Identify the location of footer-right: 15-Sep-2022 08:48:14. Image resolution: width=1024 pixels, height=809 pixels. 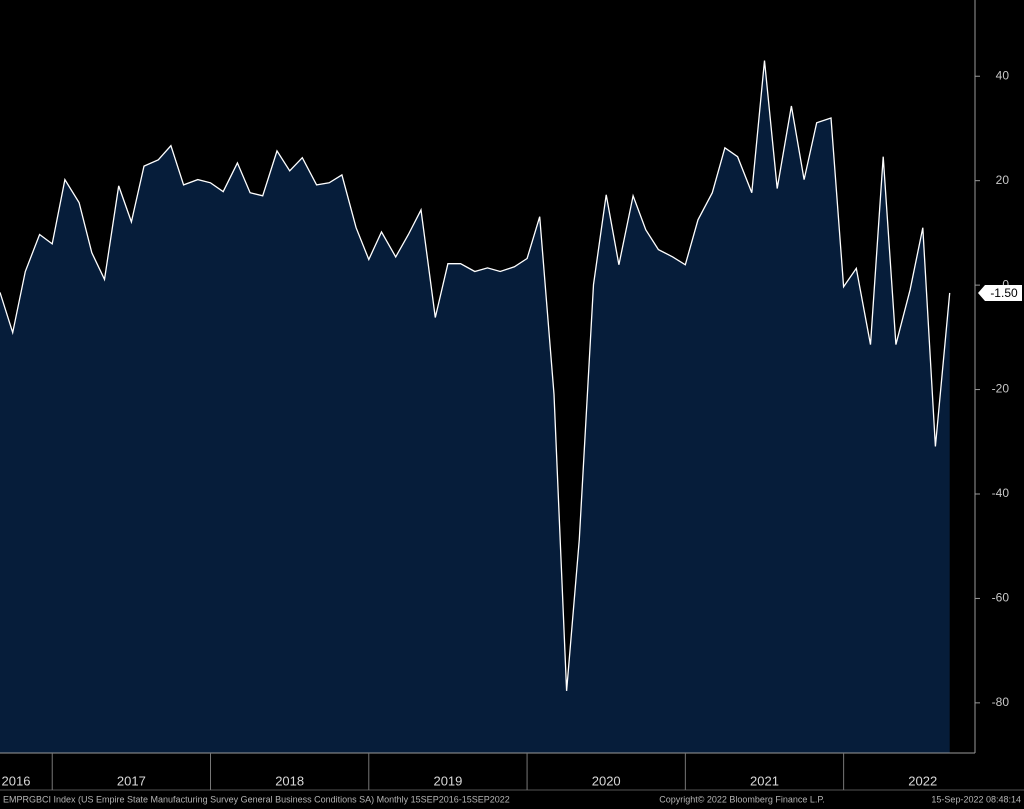
(976, 799).